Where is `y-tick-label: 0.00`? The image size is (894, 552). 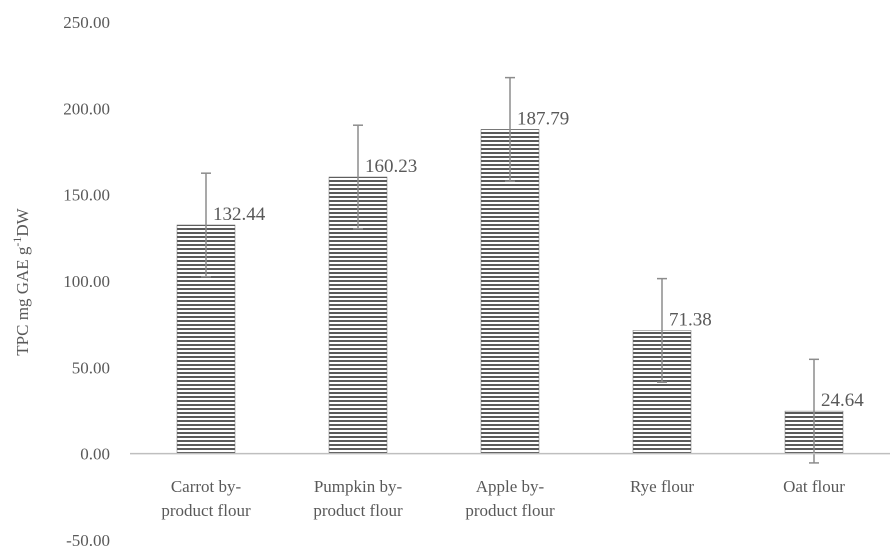 y-tick-label: 0.00 is located at coordinates (95, 454).